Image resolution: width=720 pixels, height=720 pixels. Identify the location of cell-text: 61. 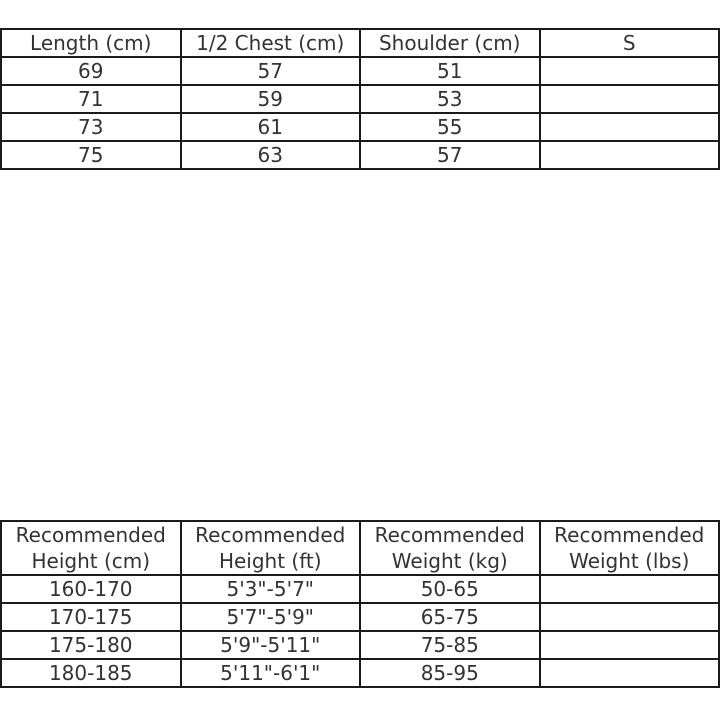
(270, 127).